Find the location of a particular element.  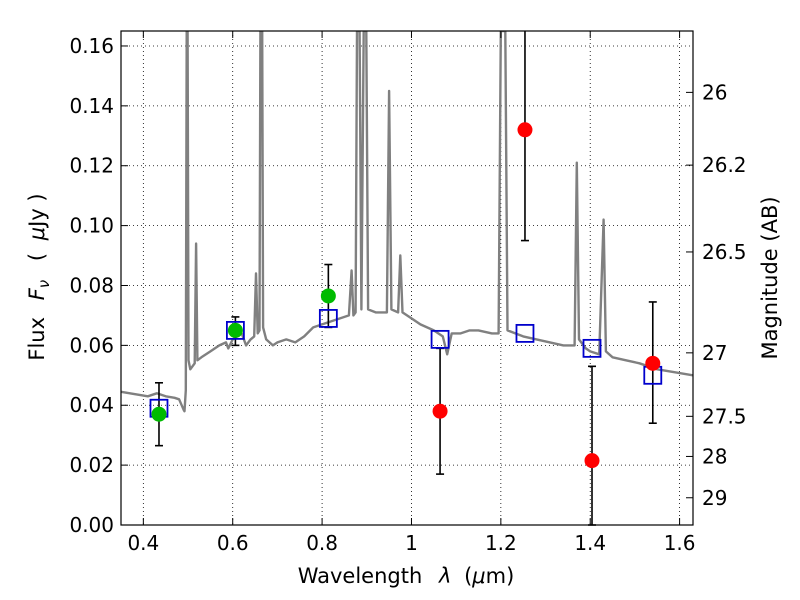

x-axis-label: Wavelength λ (μm) is located at coordinates (406, 576).